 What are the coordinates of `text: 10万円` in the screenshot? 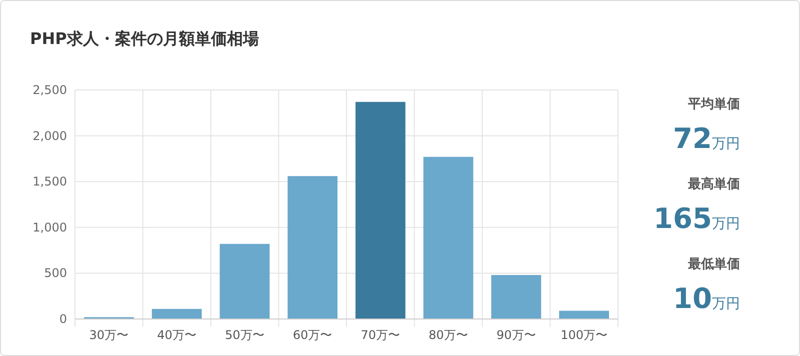 It's located at (706, 298).